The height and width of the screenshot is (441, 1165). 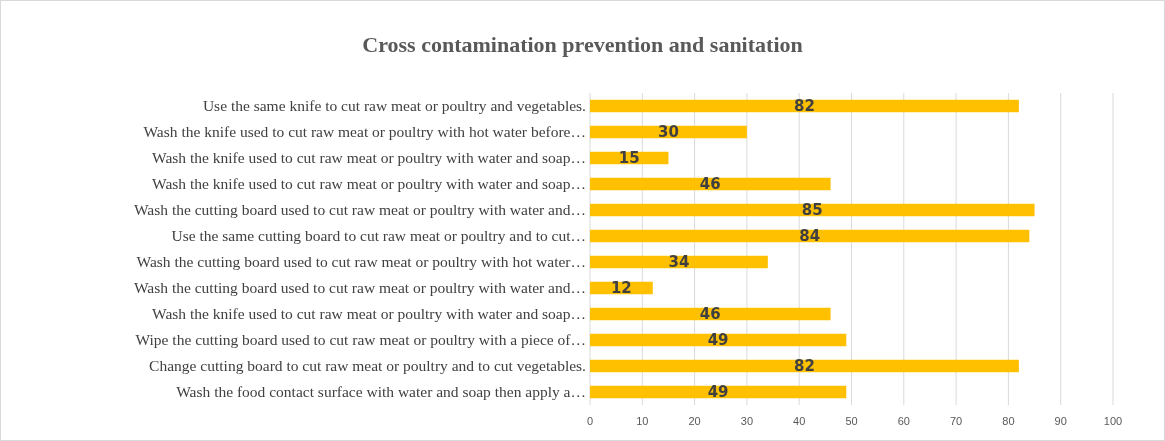 I want to click on x-tick-label: 70, so click(x=956, y=421).